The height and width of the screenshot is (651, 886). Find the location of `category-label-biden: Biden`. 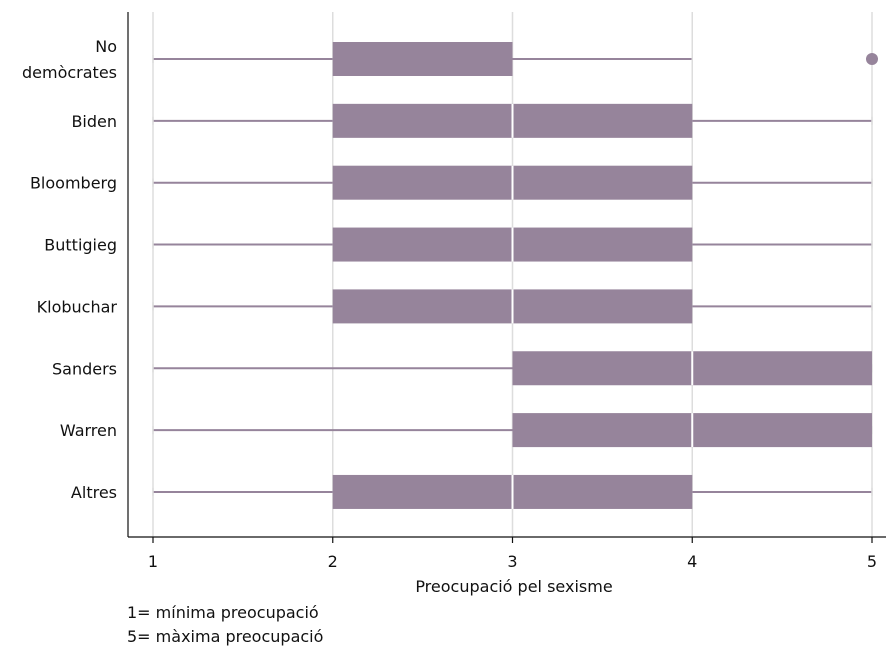

category-label-biden: Biden is located at coordinates (94, 121).